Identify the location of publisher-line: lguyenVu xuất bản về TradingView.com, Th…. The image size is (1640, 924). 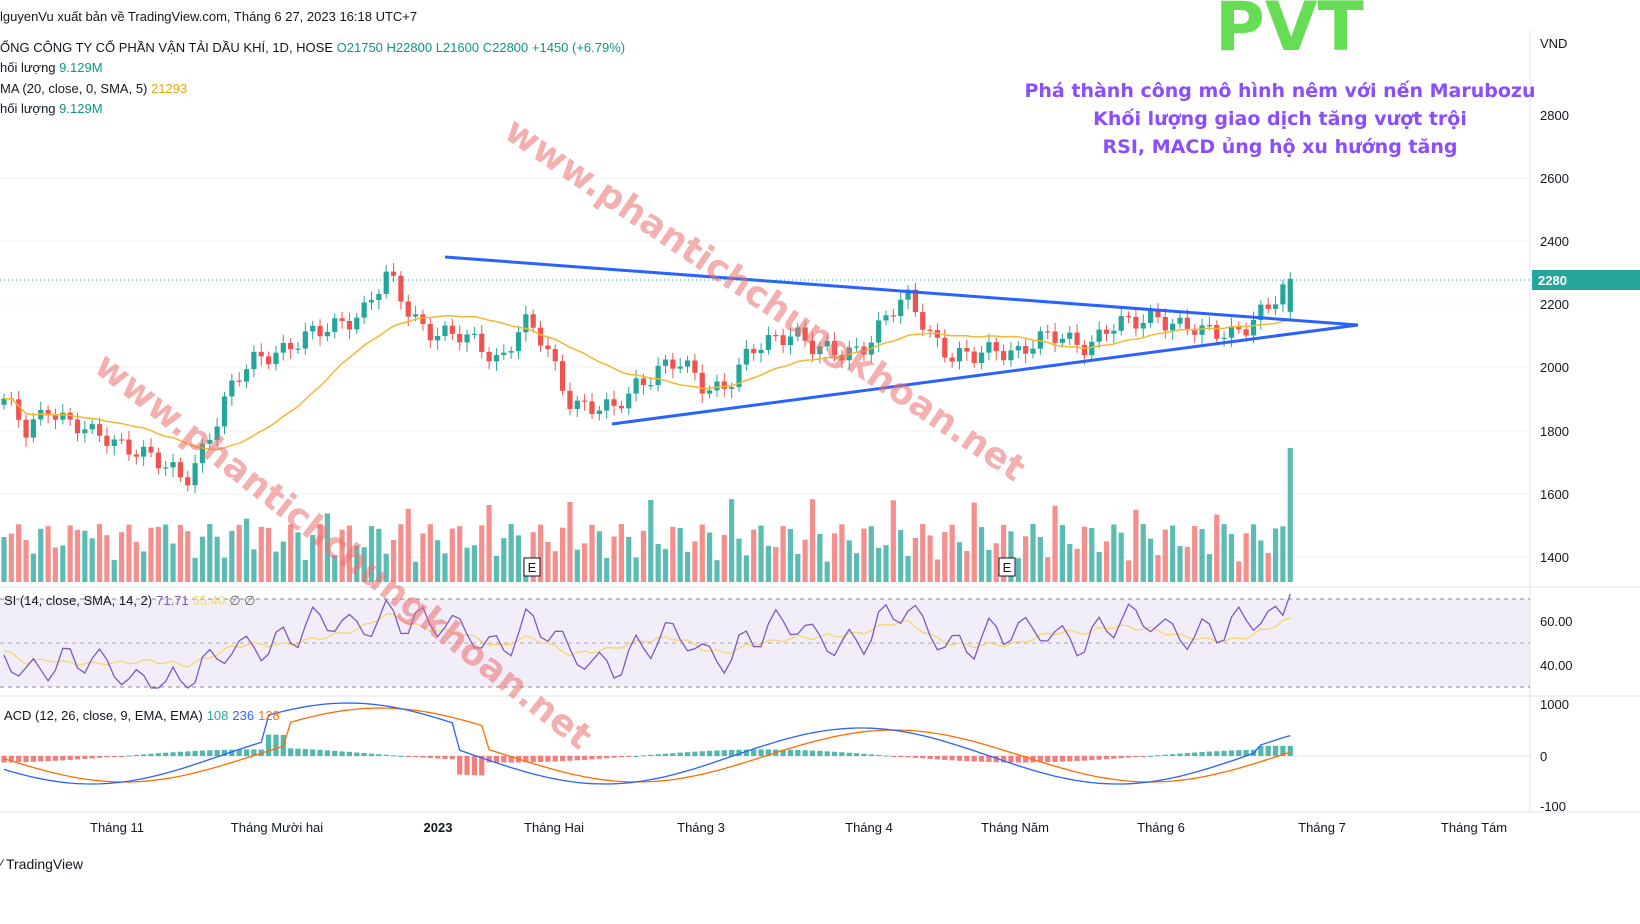
(209, 16).